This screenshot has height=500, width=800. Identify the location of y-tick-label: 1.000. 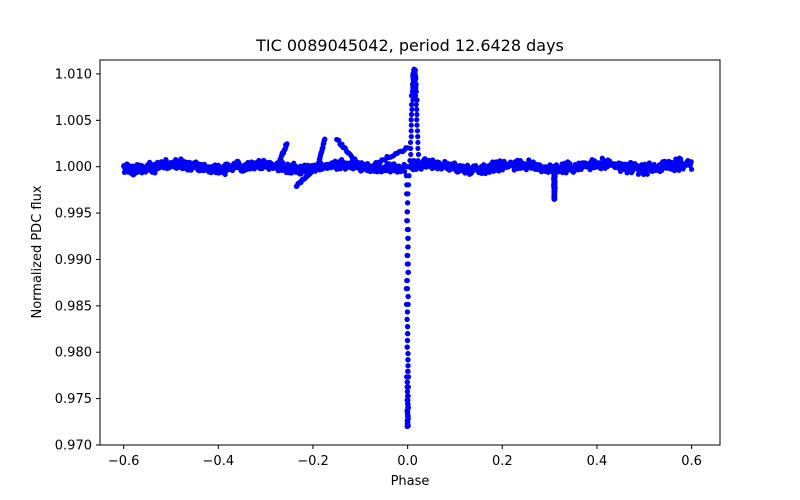
(73, 167).